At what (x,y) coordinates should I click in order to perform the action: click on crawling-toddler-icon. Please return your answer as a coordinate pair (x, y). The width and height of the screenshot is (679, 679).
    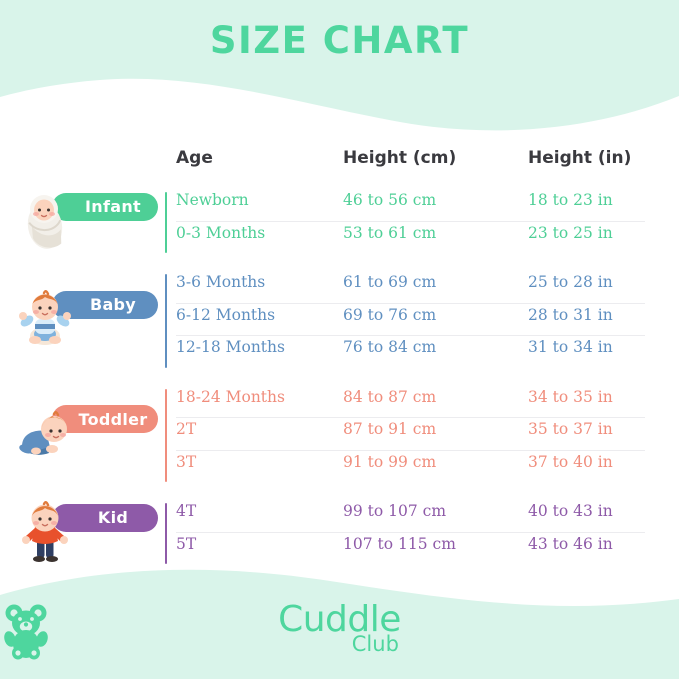
    Looking at the image, I should click on (45, 433).